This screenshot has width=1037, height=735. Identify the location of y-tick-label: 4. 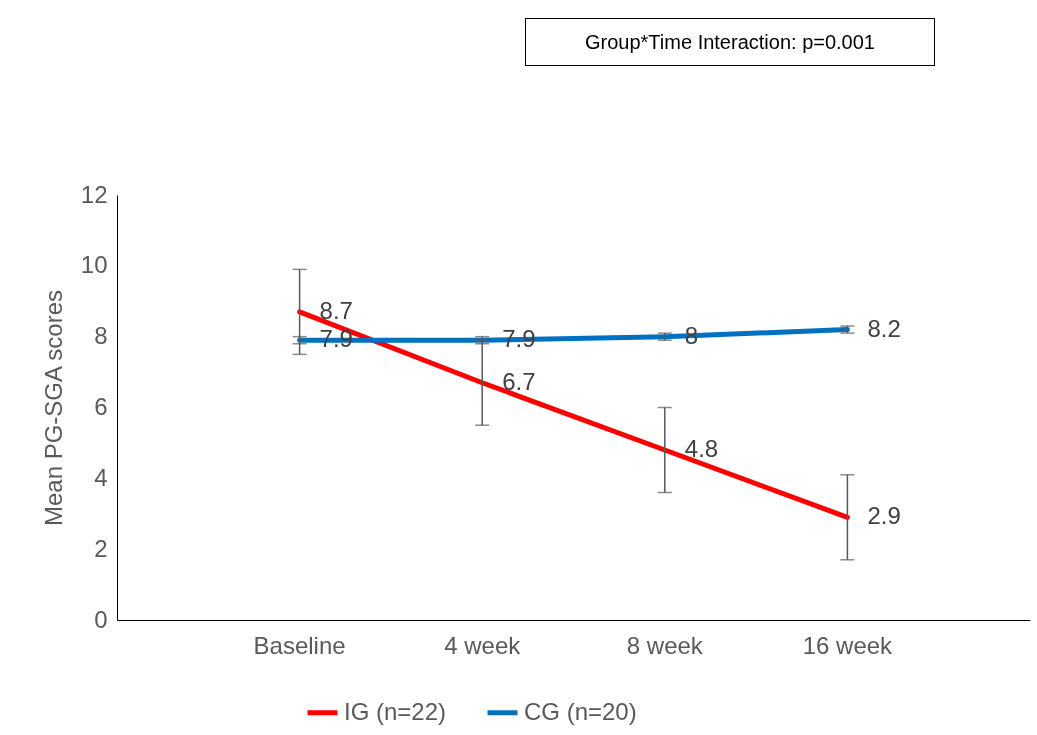
(101, 477).